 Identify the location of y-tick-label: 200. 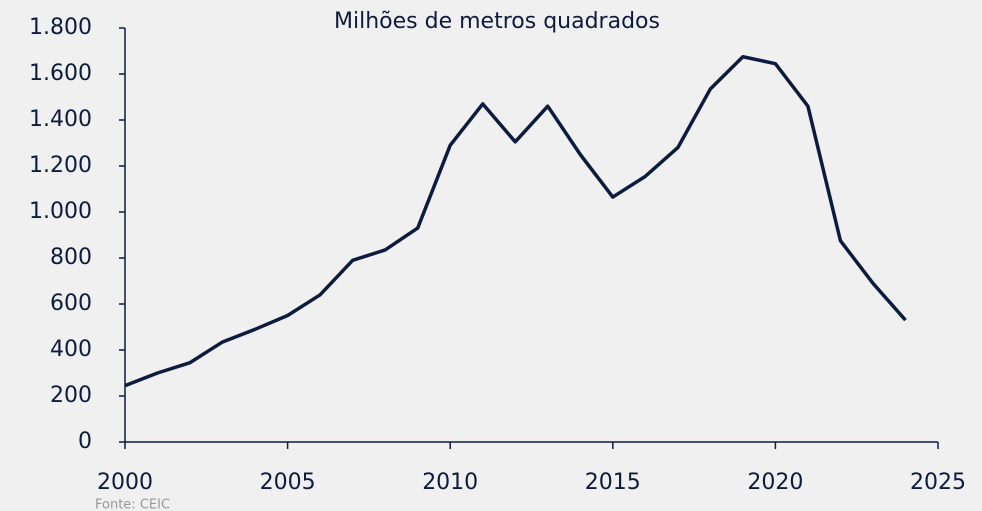
(71, 395).